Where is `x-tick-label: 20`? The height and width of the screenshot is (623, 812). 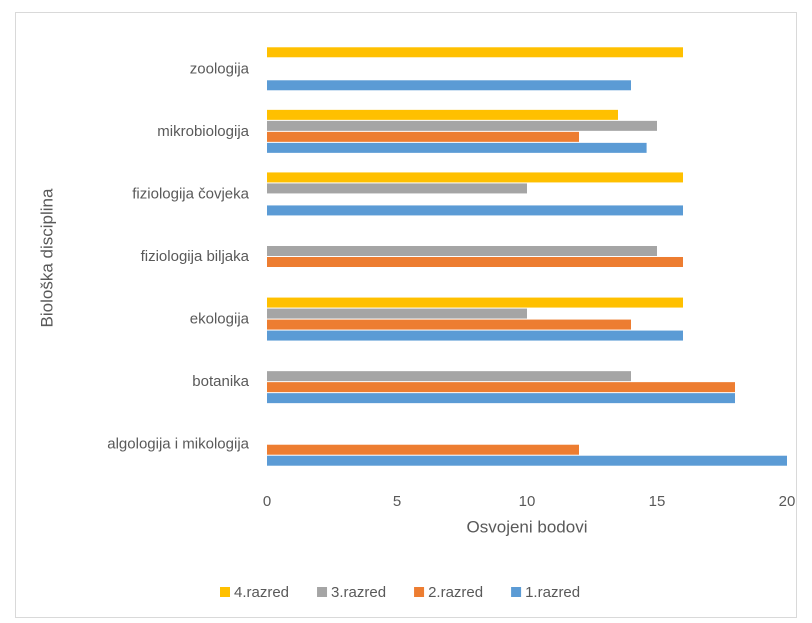 x-tick-label: 20 is located at coordinates (787, 501).